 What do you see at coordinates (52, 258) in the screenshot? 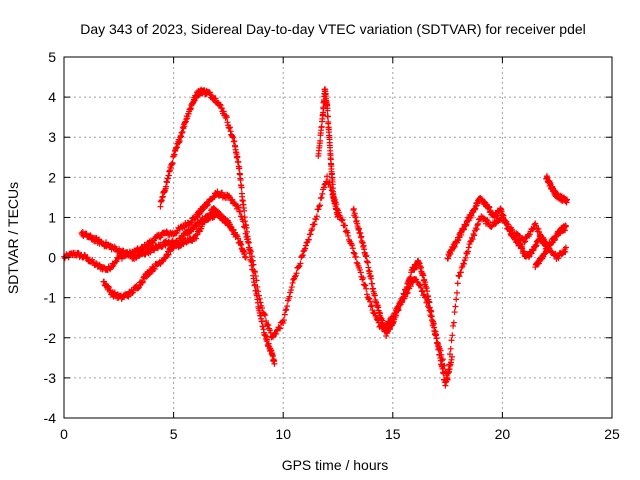
I see `y-tick-label: 0` at bounding box center [52, 258].